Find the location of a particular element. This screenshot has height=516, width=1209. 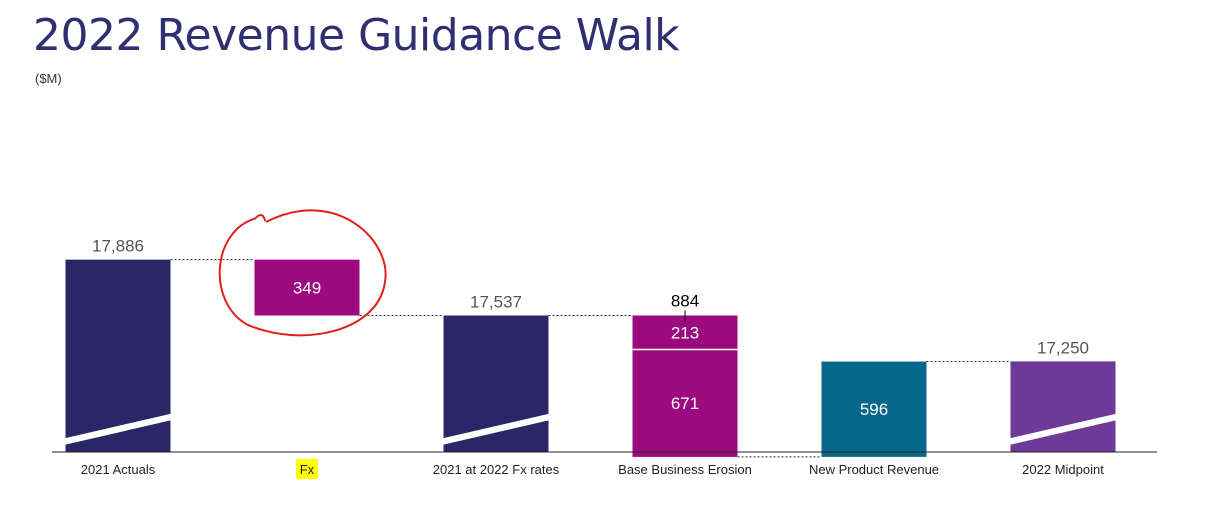

bar-fx is located at coordinates (307, 287).